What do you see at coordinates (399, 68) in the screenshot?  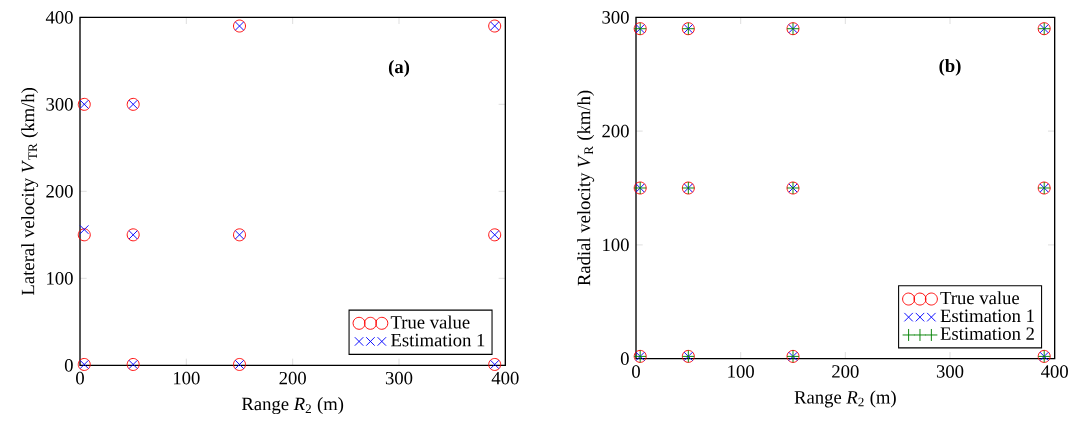 I see `text: (a)` at bounding box center [399, 68].